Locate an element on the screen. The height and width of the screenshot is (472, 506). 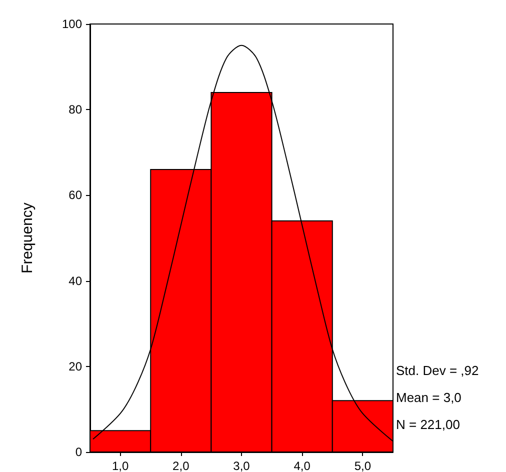
y-tick-label: 60 is located at coordinates (75, 195).